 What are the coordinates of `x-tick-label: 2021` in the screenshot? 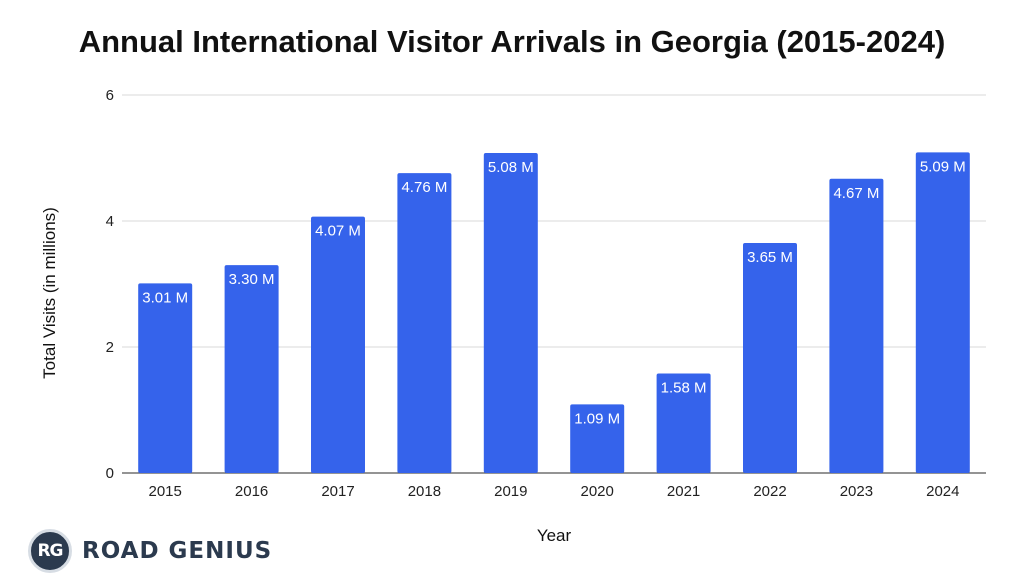 It's located at (683, 491).